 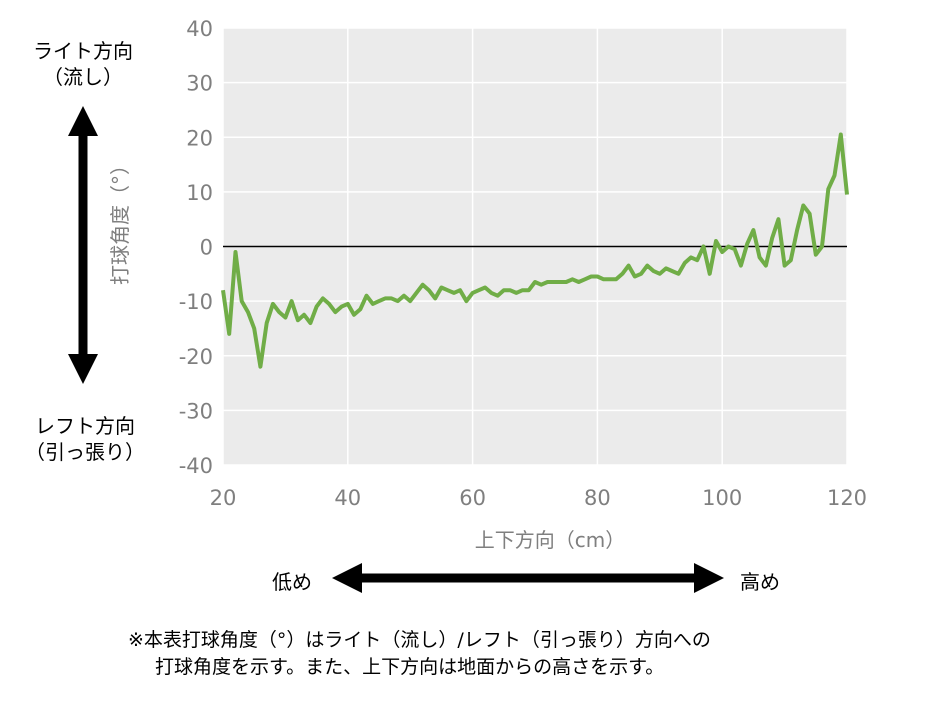 What do you see at coordinates (85, 452) in the screenshot?
I see `left-direction-sub: （引っ張り）` at bounding box center [85, 452].